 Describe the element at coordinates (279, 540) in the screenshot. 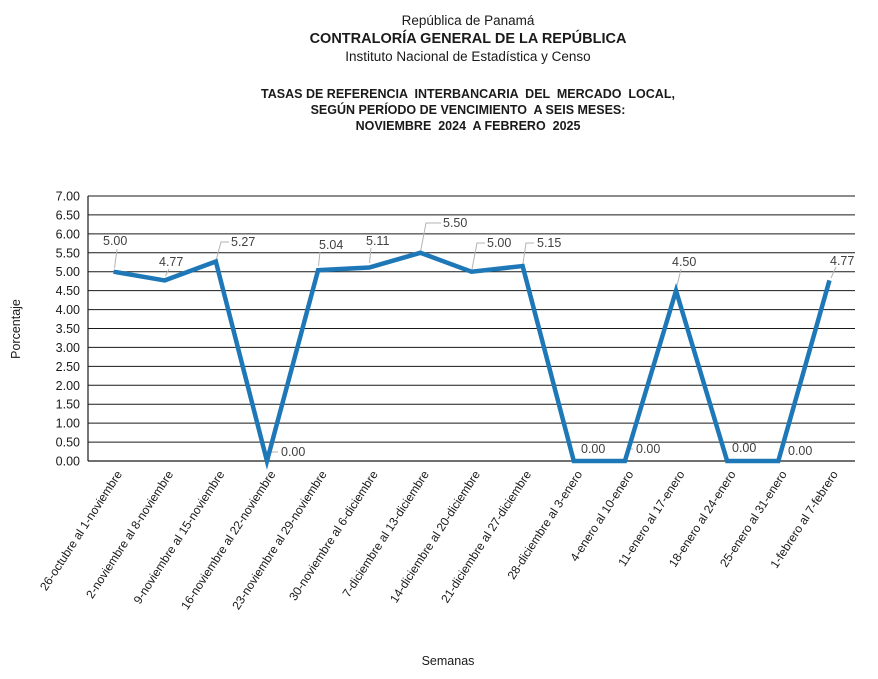

I see `x-category-label: 23-noviembre al 29-noviembre` at that location.